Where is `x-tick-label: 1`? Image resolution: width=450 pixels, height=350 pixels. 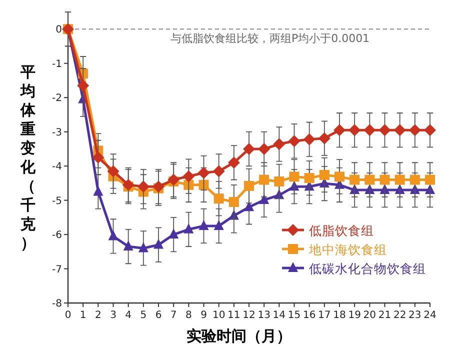
x-tick-label: 1 is located at coordinates (83, 315).